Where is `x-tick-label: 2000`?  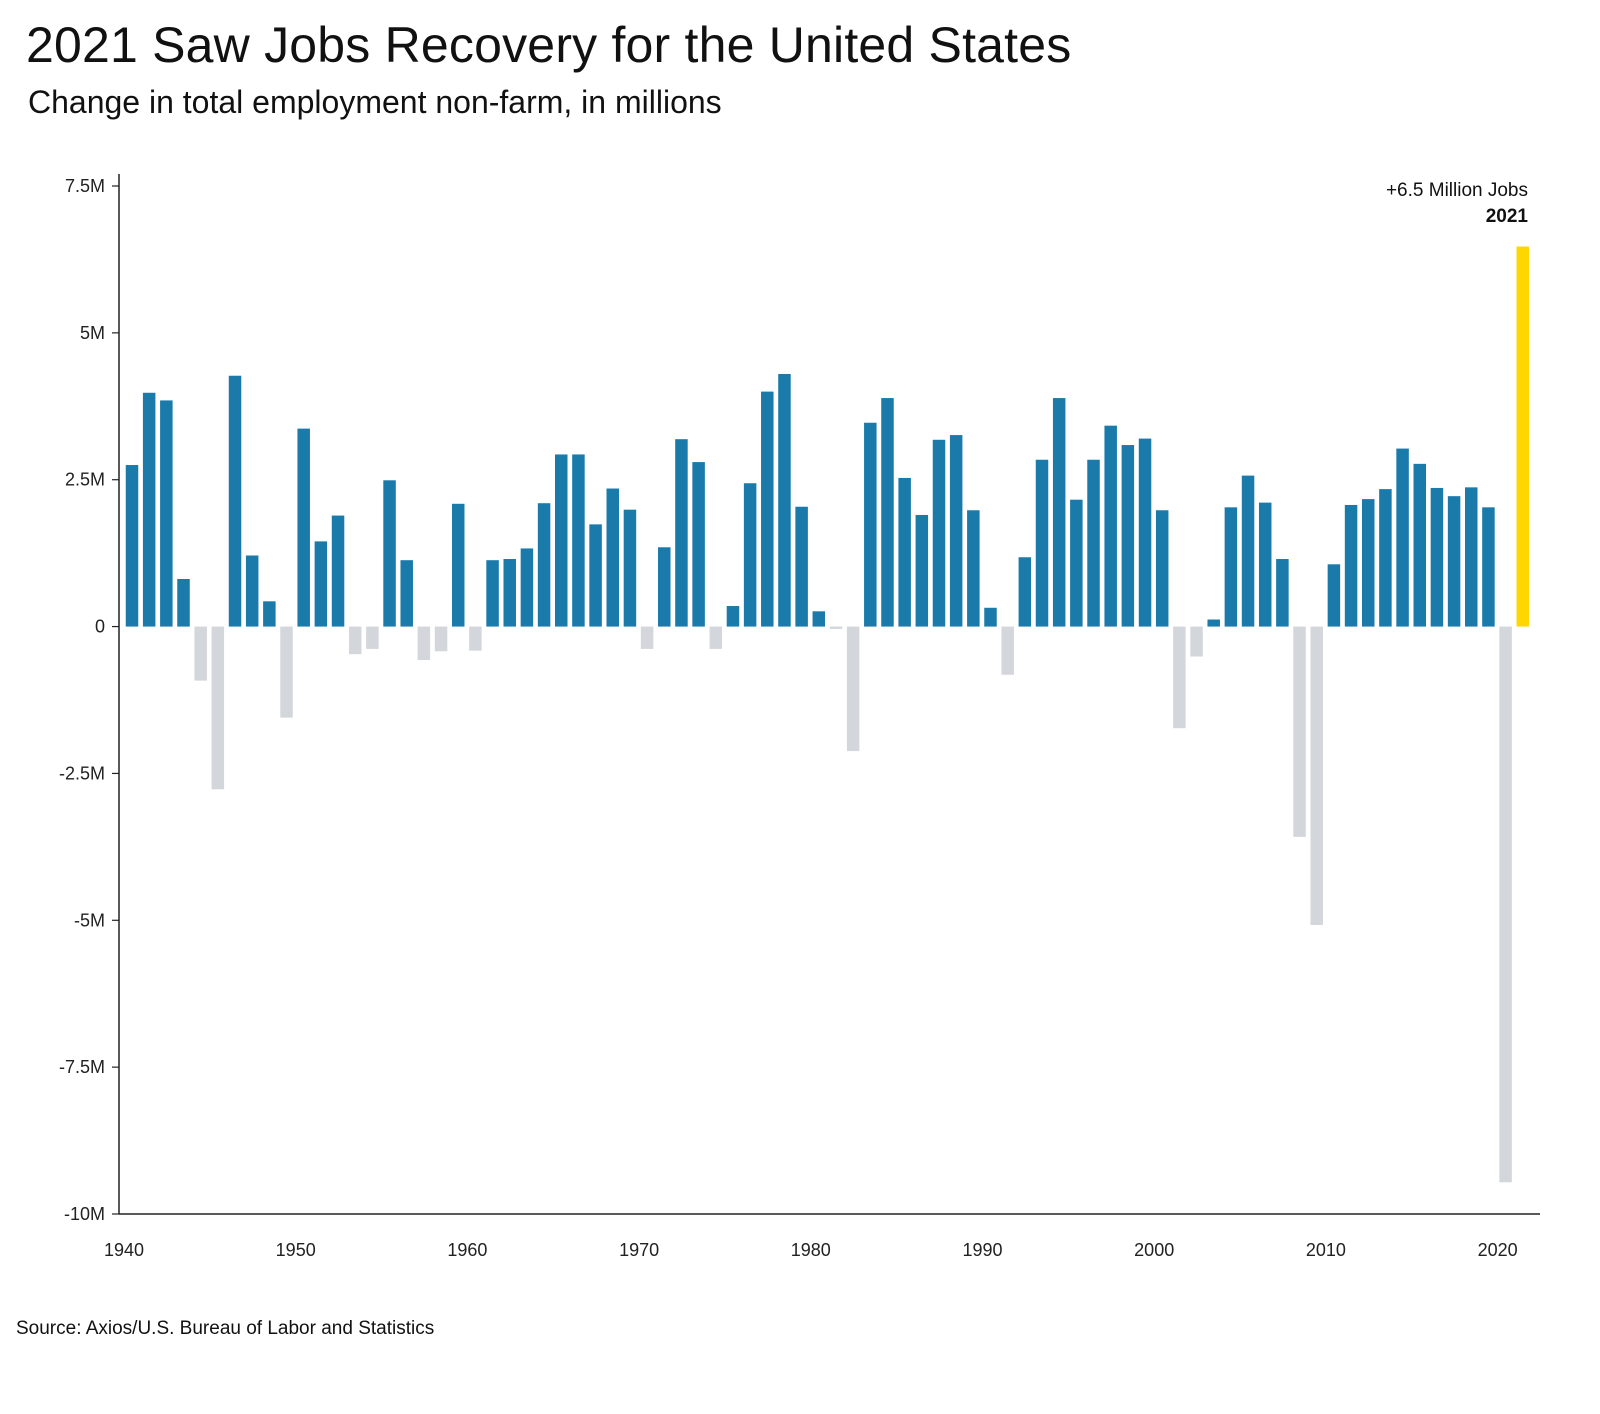 x-tick-label: 2000 is located at coordinates (1154, 1250).